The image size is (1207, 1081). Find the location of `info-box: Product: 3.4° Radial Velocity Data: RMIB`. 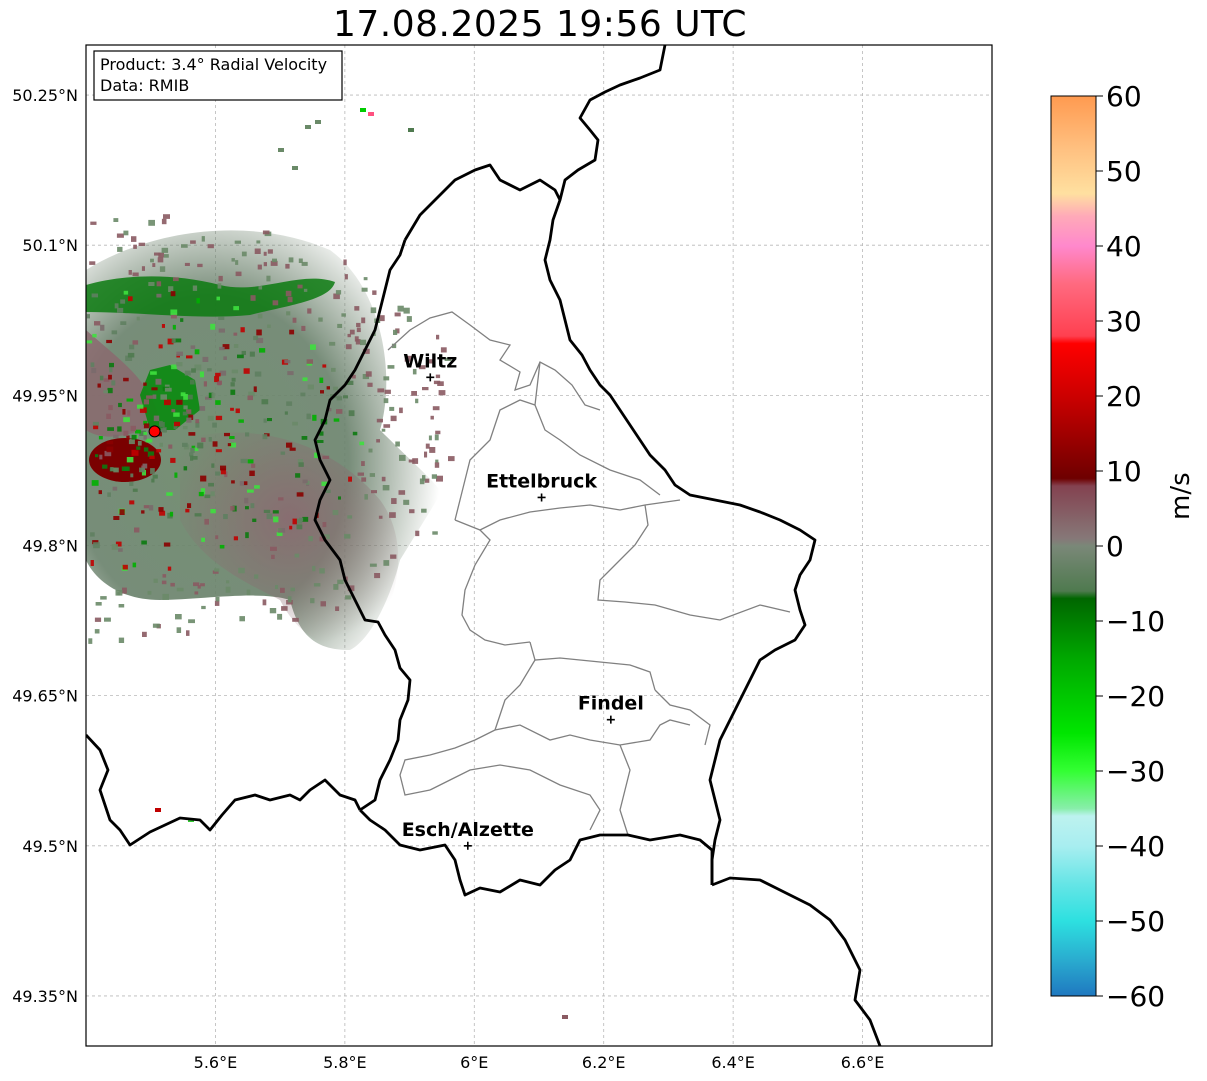

info-box: Product: 3.4° Radial Velocity Data: RMIB is located at coordinates (218, 75).